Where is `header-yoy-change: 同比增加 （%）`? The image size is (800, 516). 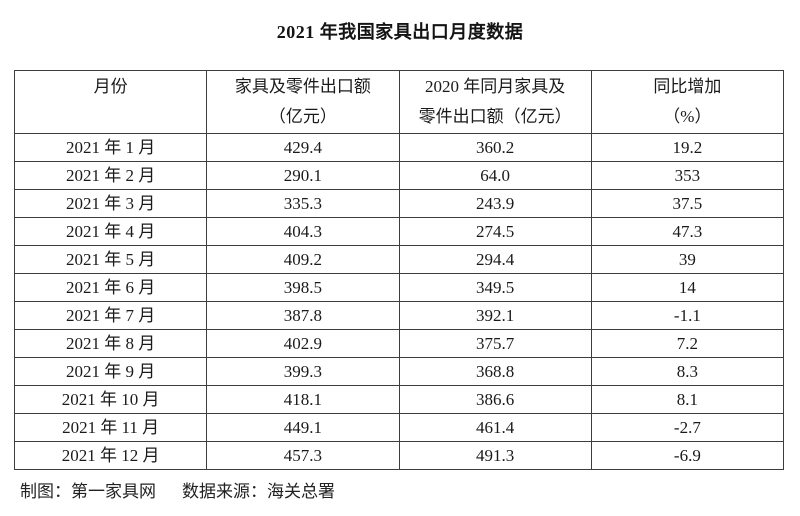
header-yoy-change: 同比增加 （%） is located at coordinates (687, 102).